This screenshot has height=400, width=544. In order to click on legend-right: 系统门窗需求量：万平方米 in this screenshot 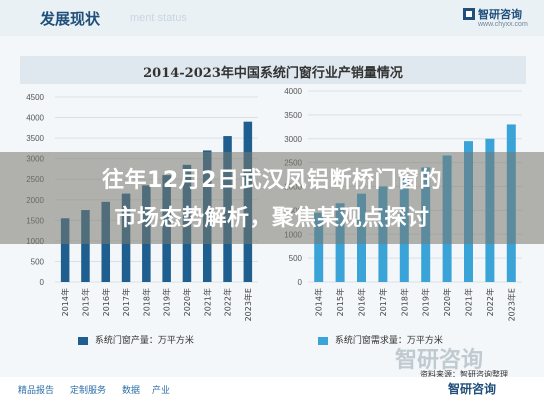, I will do `click(380, 339)`.